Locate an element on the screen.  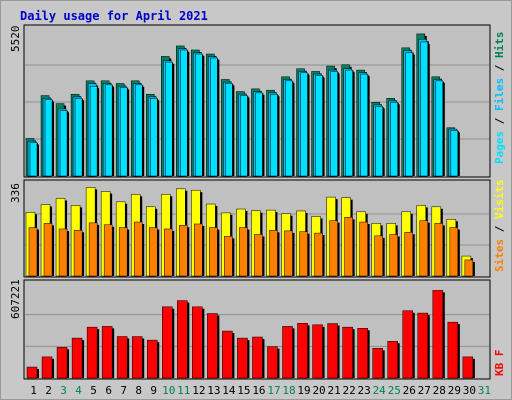
x-tick-day-16: 16 is located at coordinates (258, 390).